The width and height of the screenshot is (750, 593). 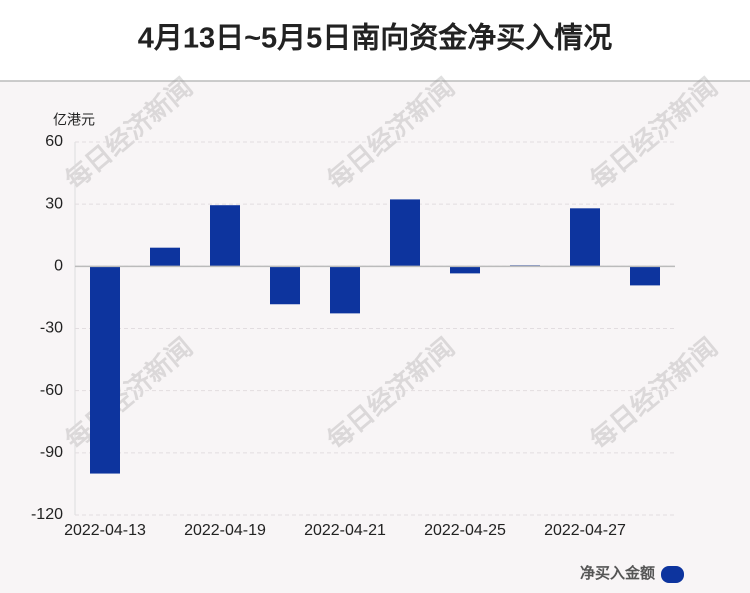 I want to click on y-tick-label: -120, so click(x=47, y=514).